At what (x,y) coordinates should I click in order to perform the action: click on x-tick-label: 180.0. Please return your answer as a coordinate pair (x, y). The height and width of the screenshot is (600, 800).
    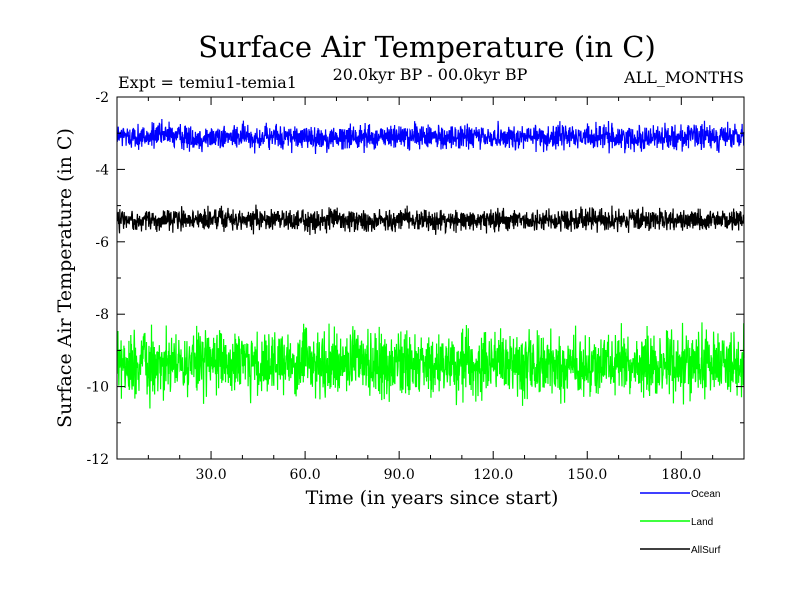
    Looking at the image, I should click on (681, 475).